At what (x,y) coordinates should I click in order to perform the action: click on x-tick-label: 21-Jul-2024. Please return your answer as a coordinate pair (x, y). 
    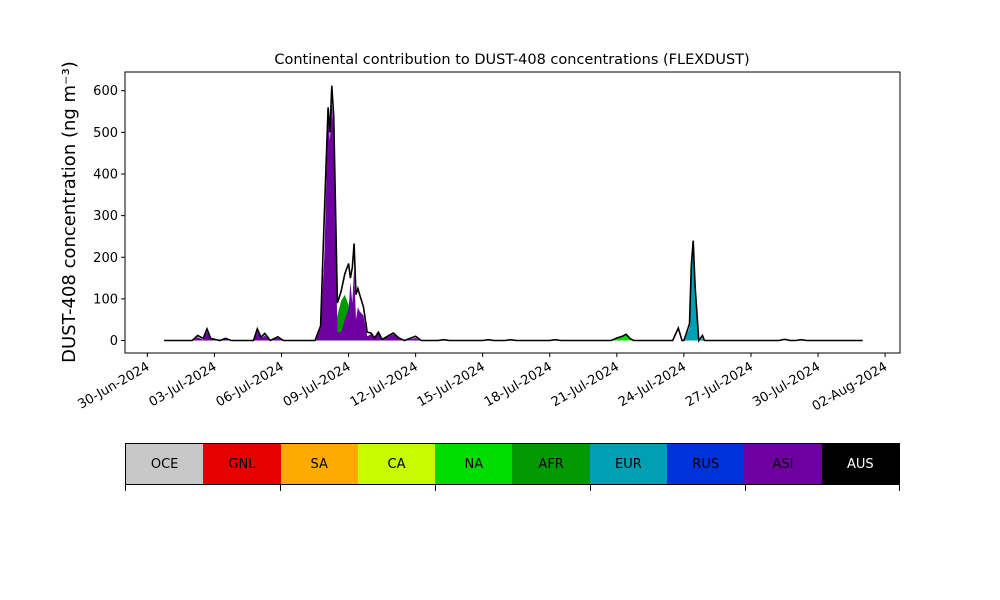
    Looking at the image, I should click on (585, 384).